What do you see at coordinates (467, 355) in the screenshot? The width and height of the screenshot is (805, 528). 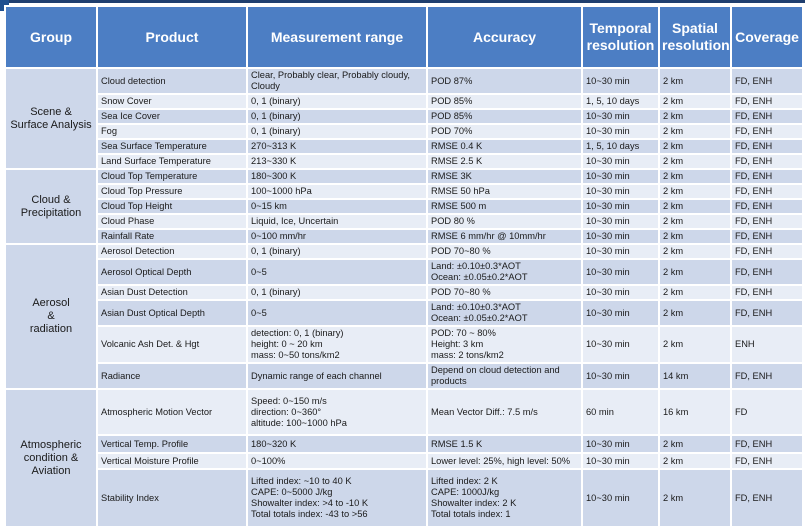 I see `accuracy-line: mass: 2 tons/km2` at bounding box center [467, 355].